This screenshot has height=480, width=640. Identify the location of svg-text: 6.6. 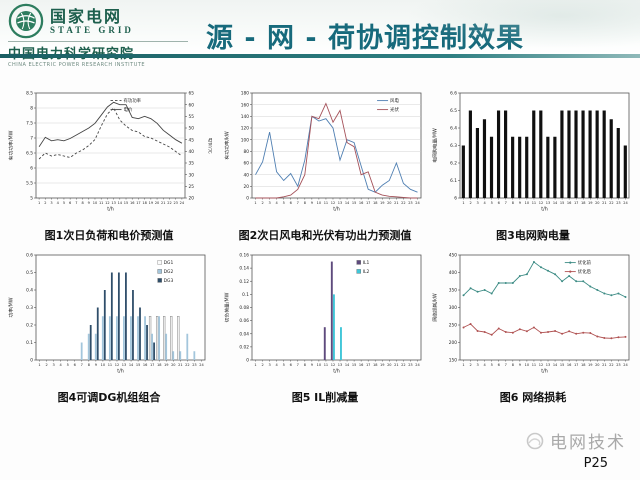
(453, 94).